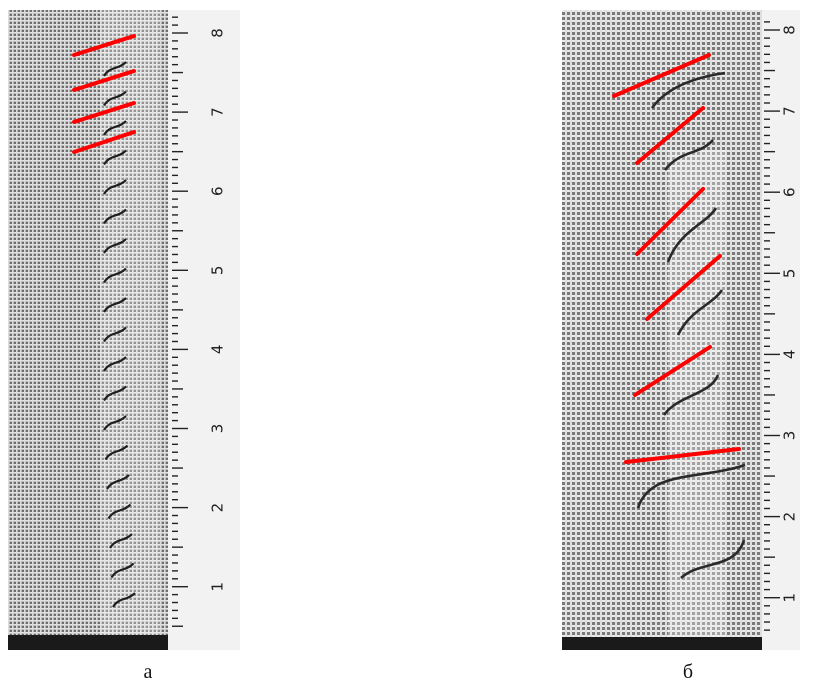 This screenshot has width=825, height=683. Describe the element at coordinates (148, 672) in the screenshot. I see `panel-label: а` at that location.